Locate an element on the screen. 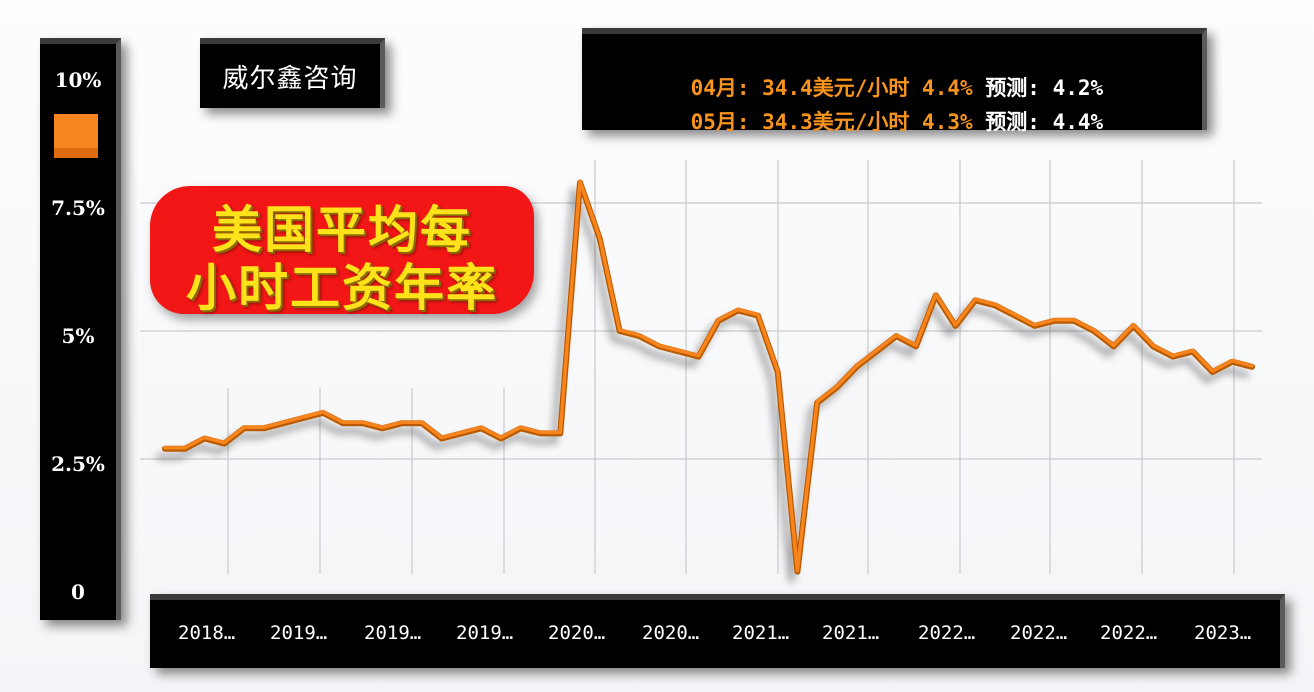 The image size is (1314, 692). chart-title-badge: 美国平均每 小时工资年率 is located at coordinates (342, 251).